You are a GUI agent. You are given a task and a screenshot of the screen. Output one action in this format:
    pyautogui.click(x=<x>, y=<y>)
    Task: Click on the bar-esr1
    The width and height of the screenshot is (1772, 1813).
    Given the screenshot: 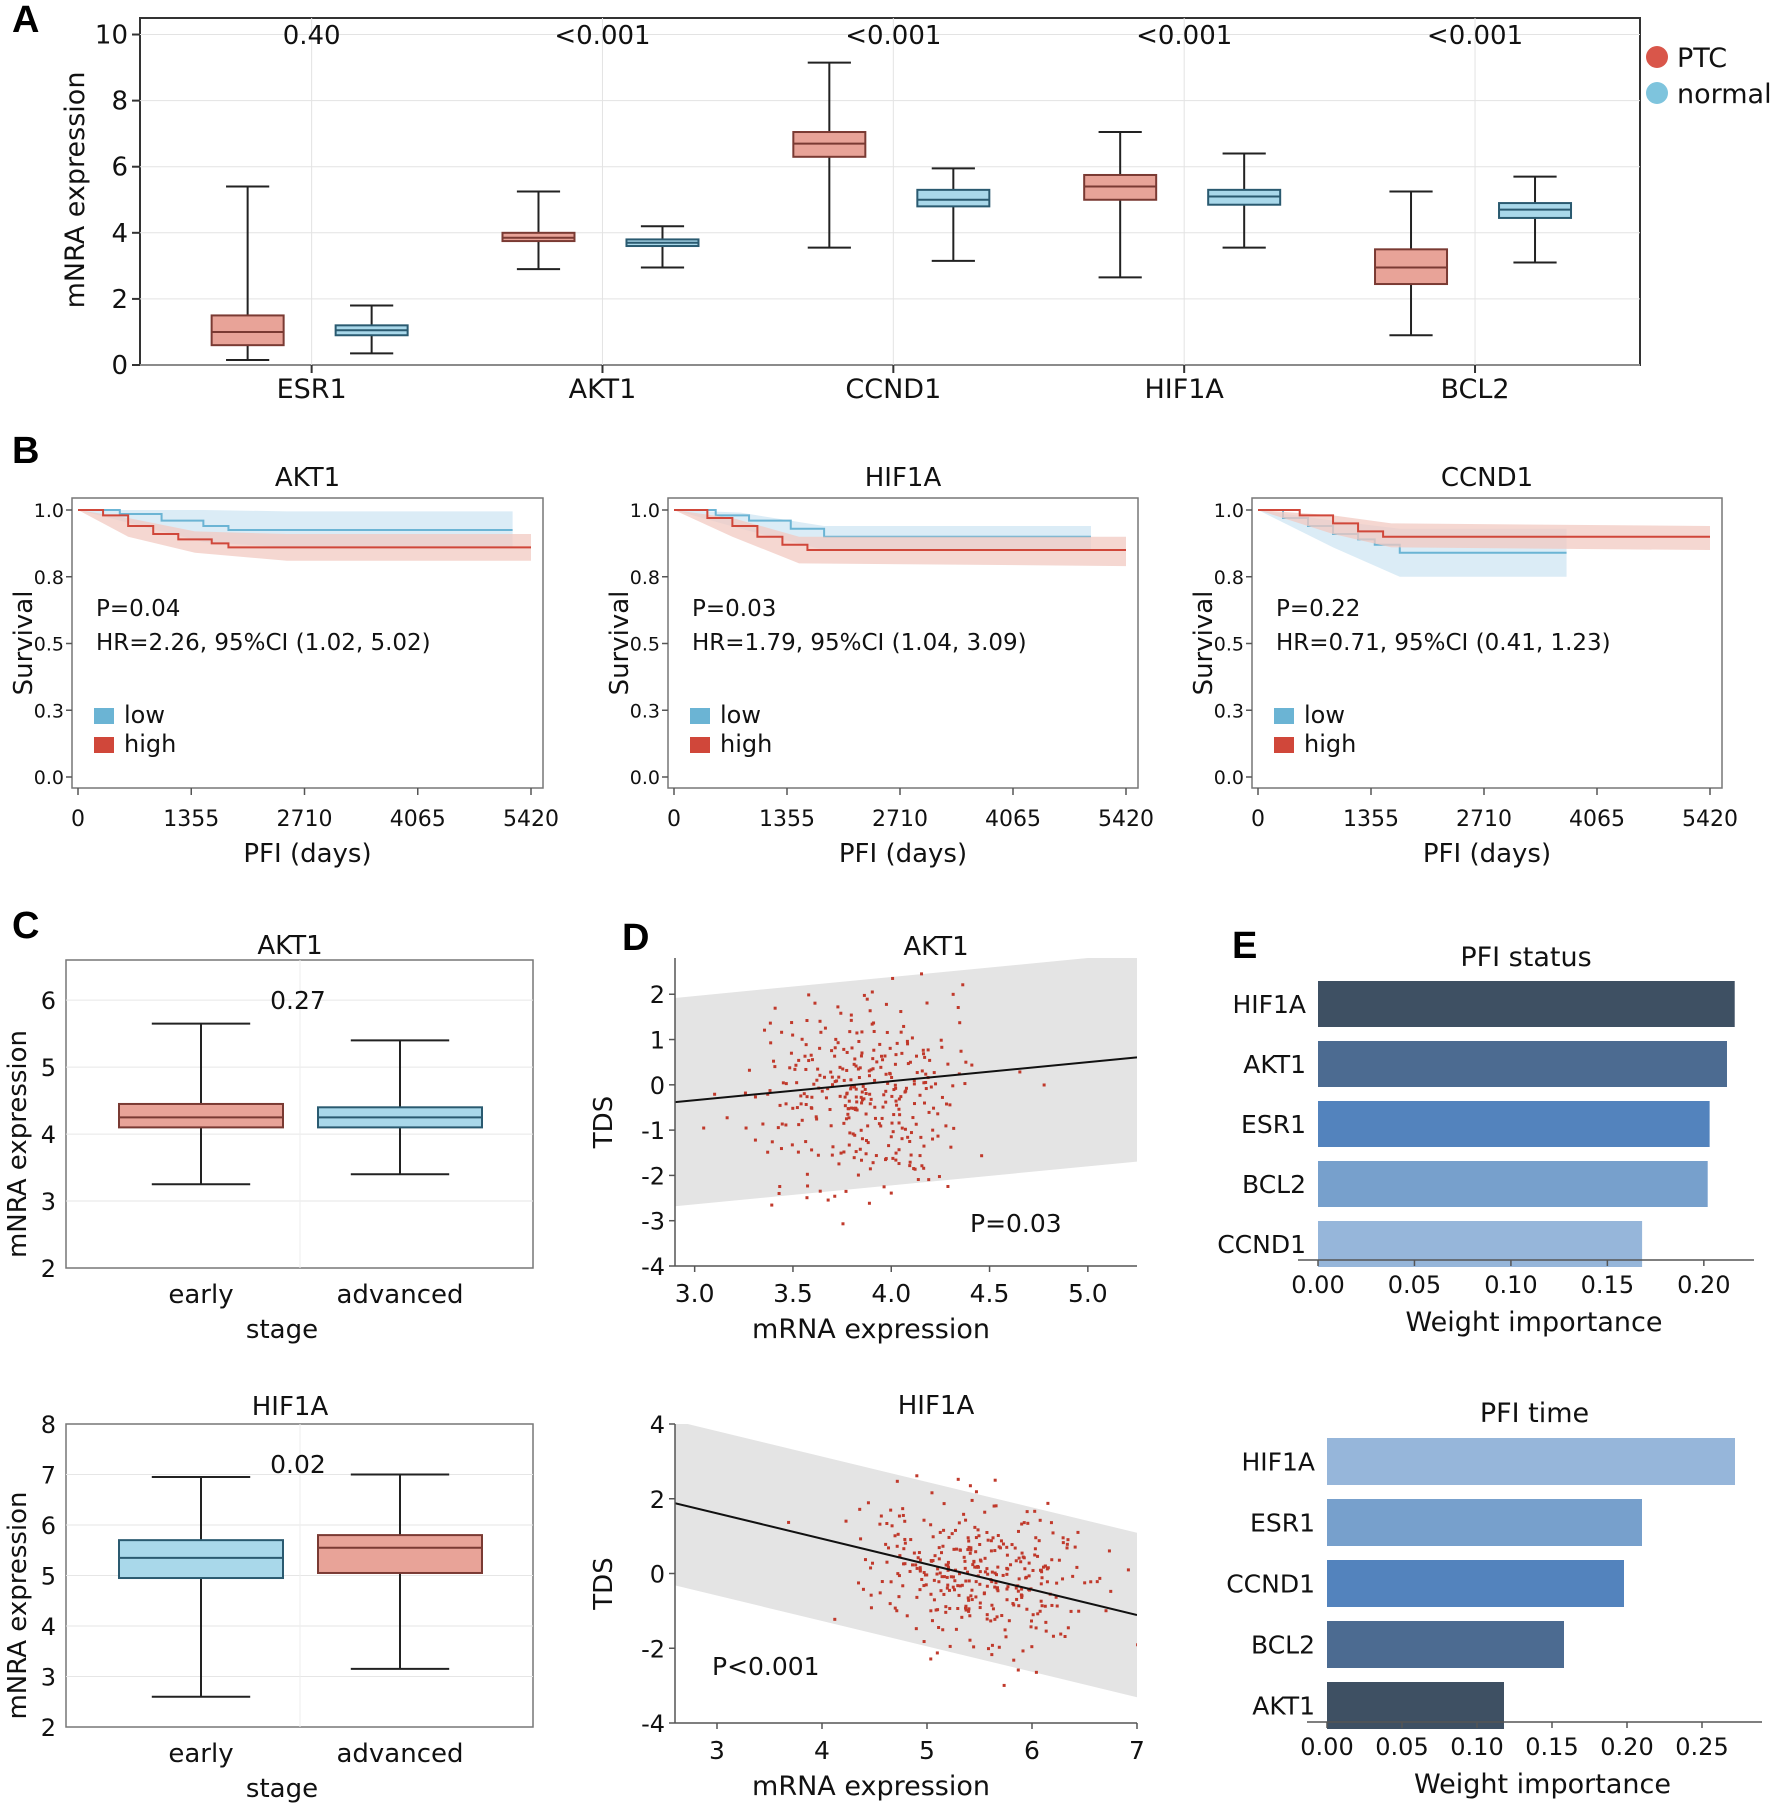 What is the action you would take?
    pyautogui.click(x=1514, y=1124)
    